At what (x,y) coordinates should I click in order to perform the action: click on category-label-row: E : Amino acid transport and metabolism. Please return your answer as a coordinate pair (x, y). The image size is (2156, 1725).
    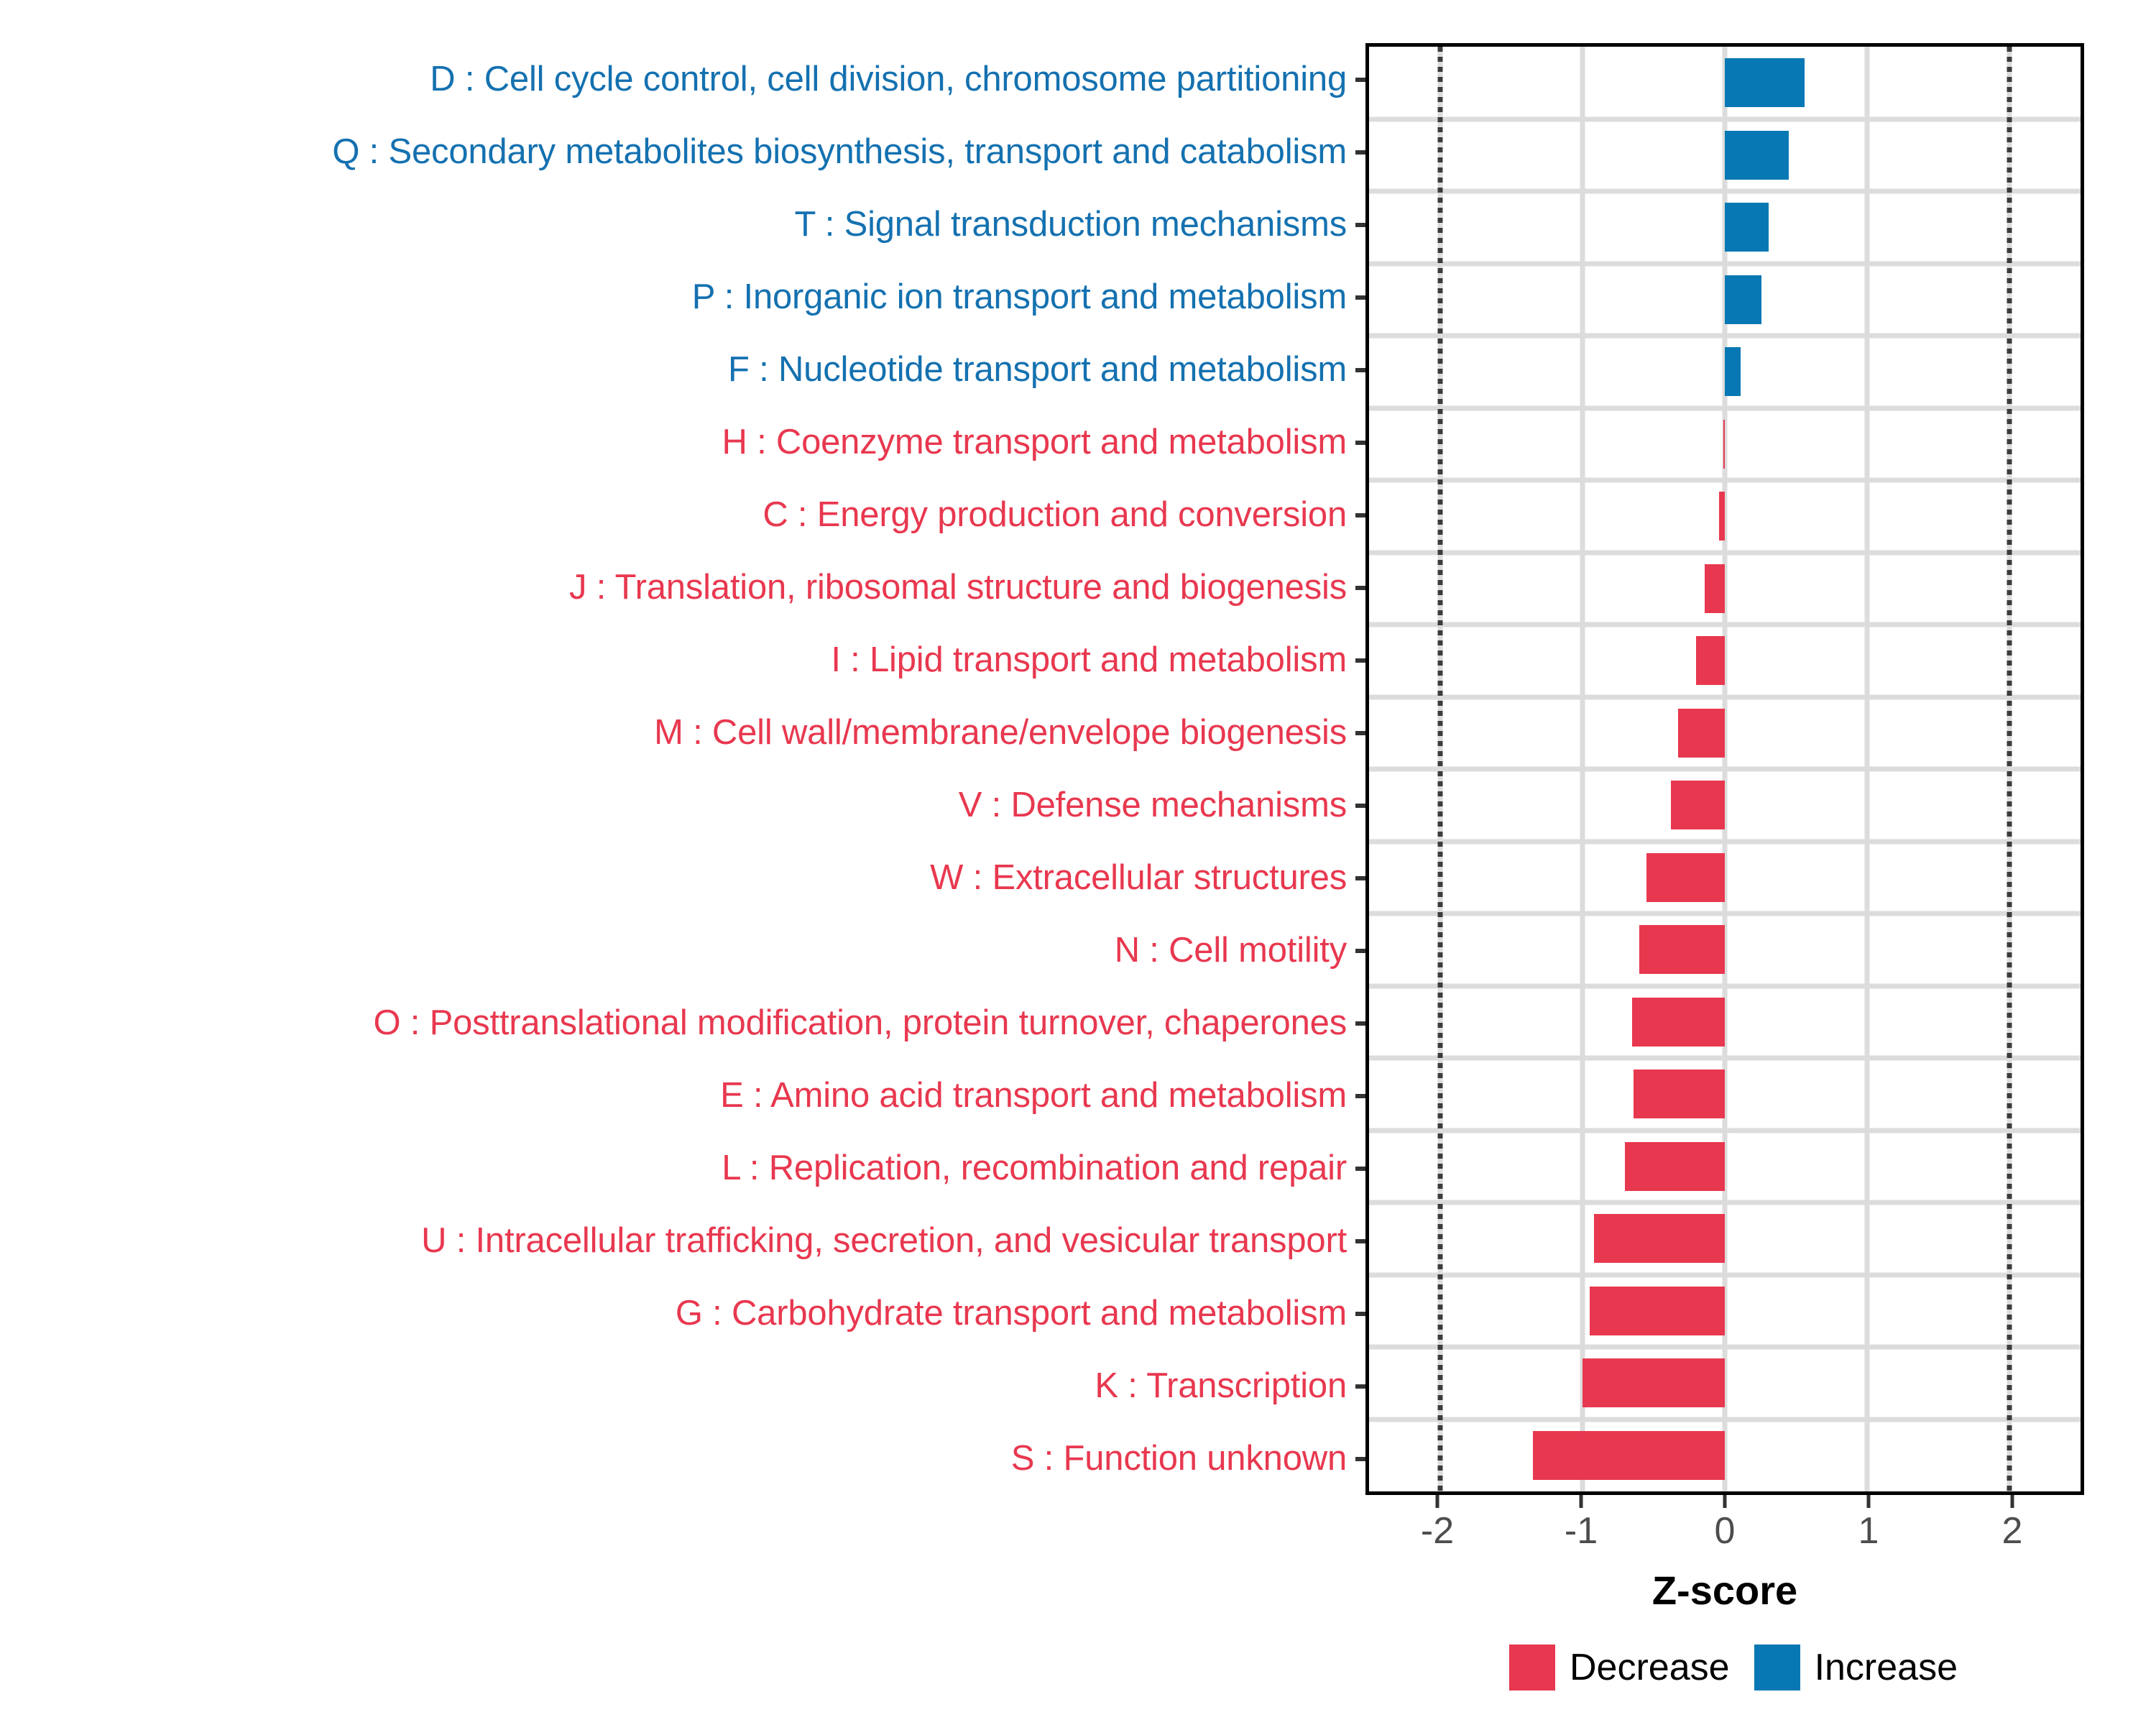
    Looking at the image, I should click on (683, 1095).